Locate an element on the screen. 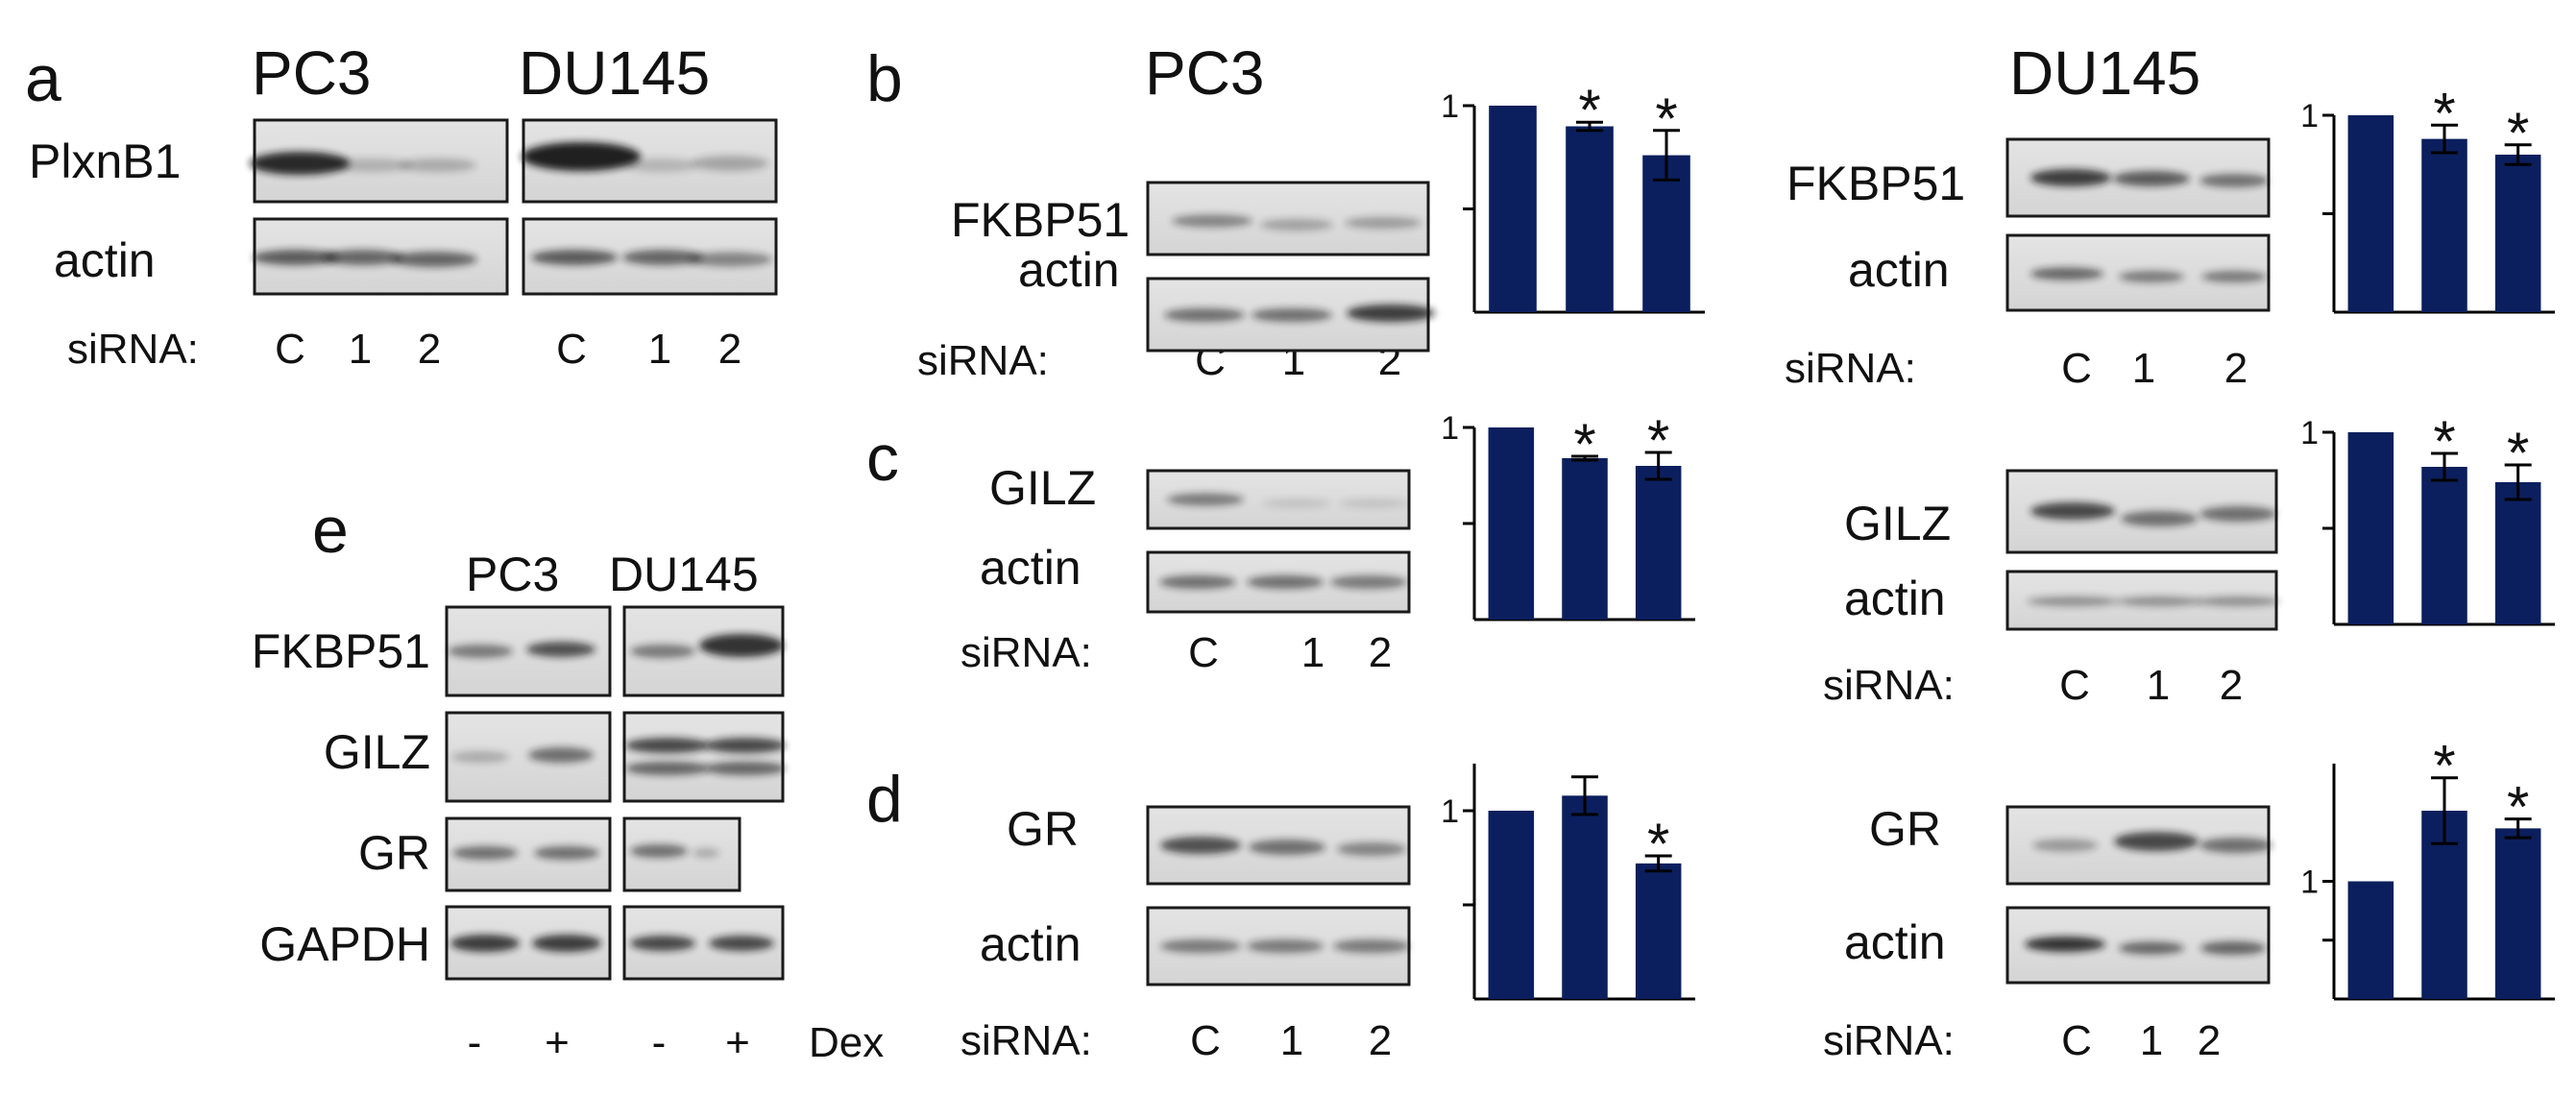  lane-label-d-pc3-c: C is located at coordinates (1205, 1040).